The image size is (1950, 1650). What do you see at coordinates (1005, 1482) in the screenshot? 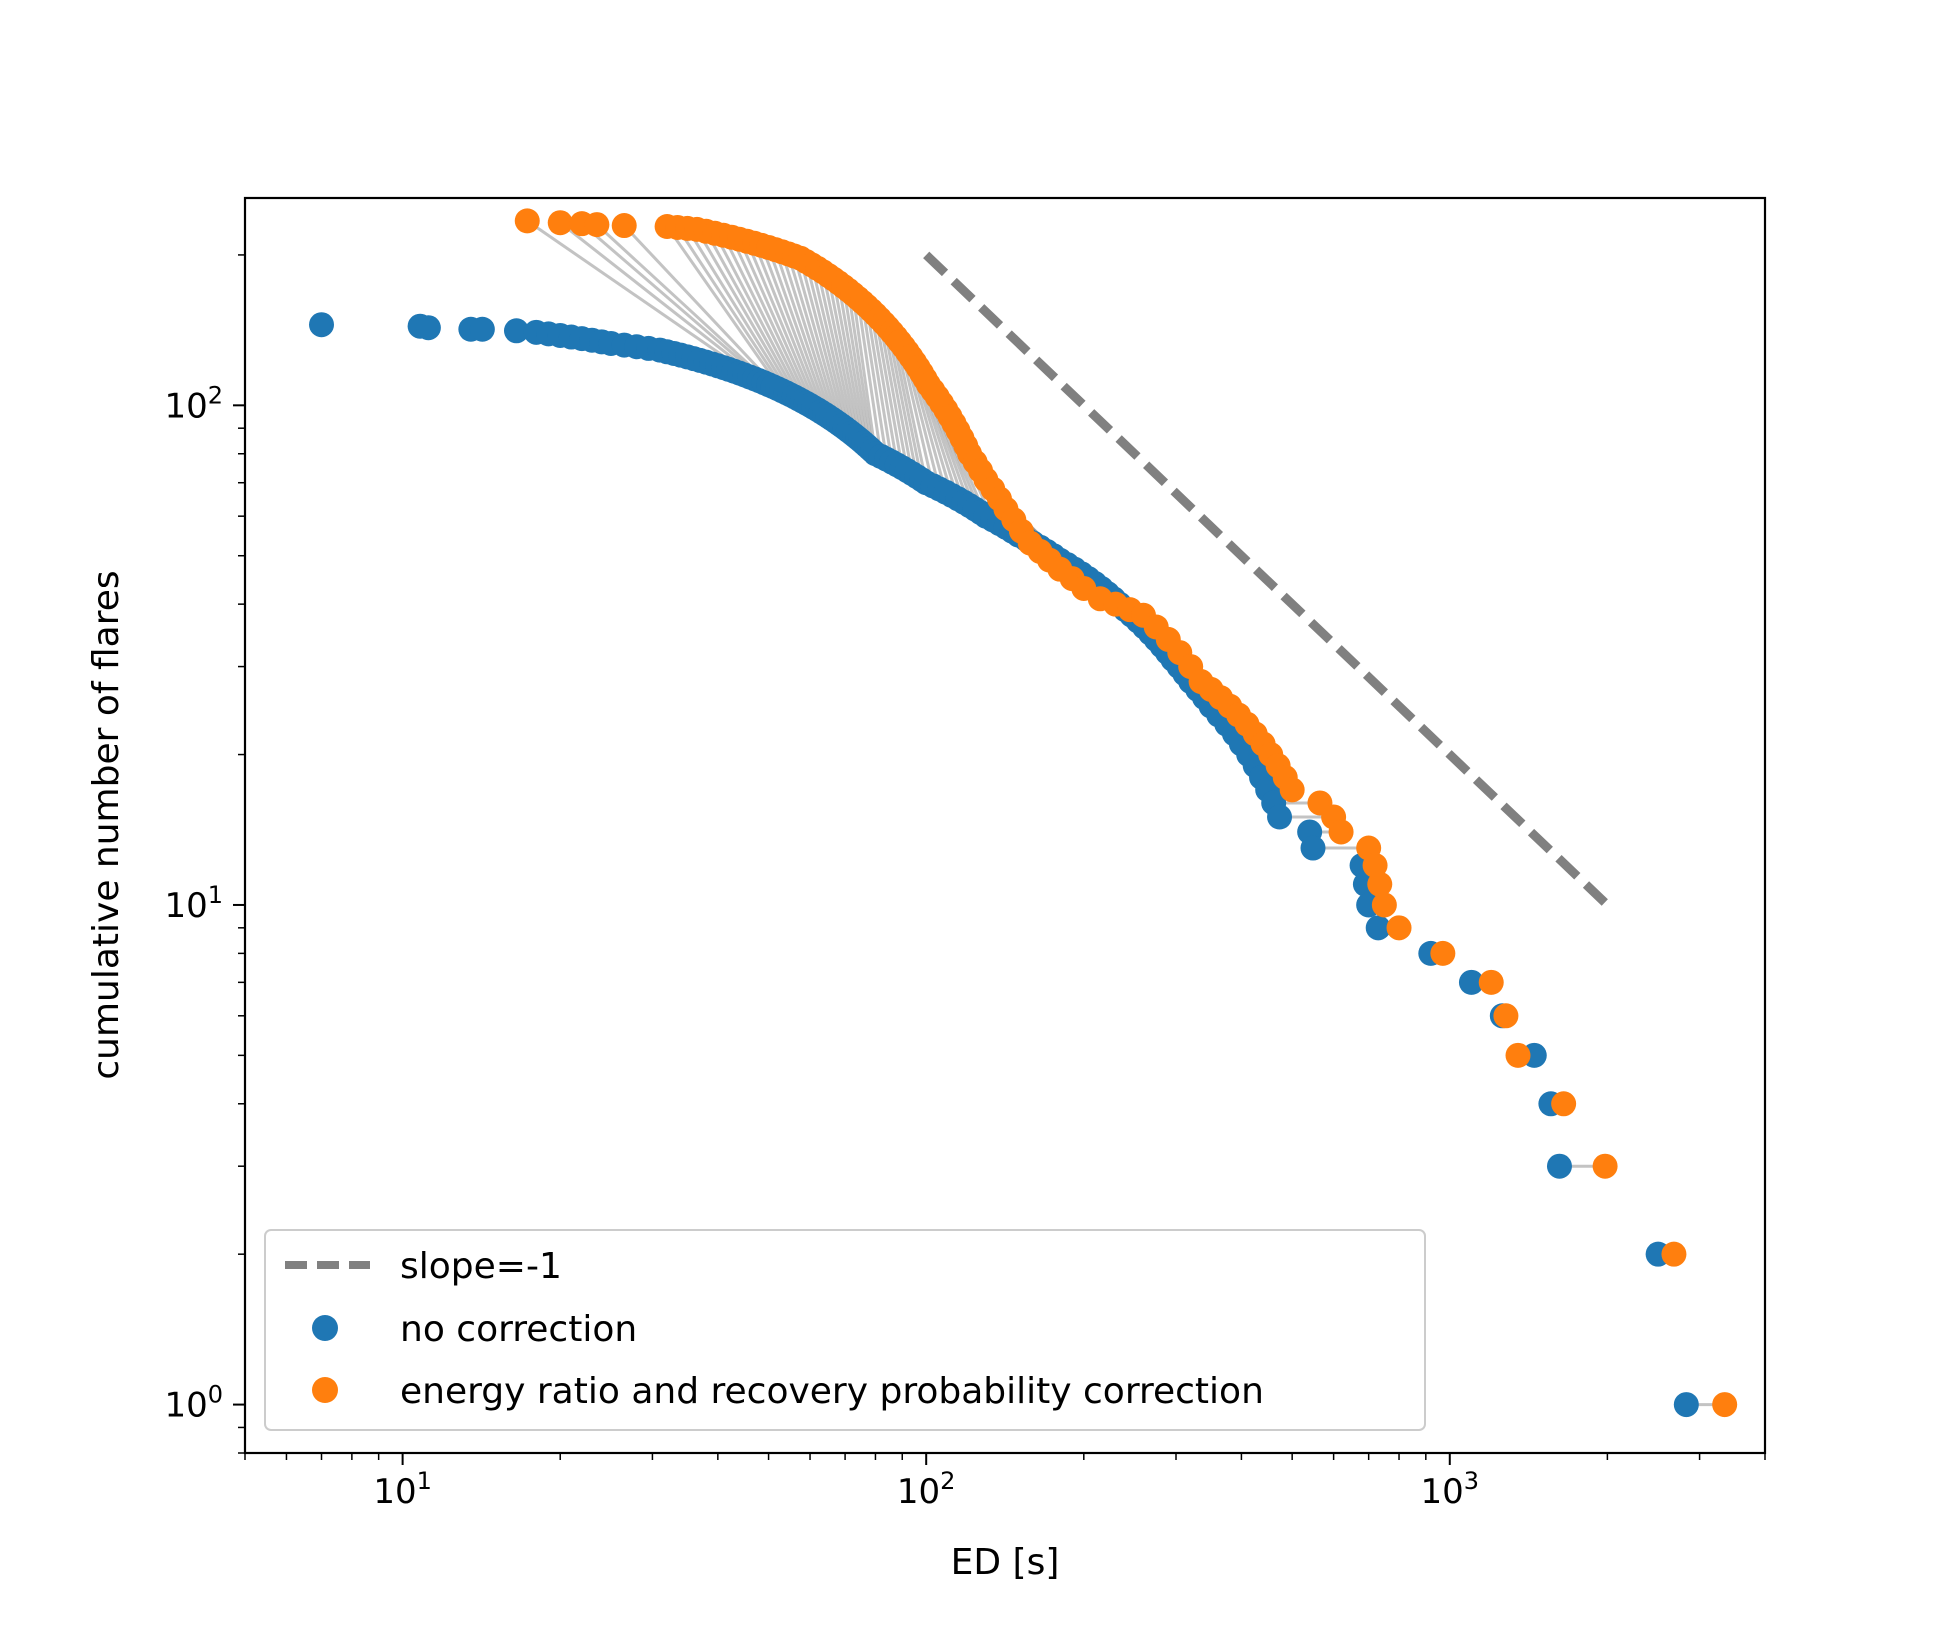
I see `x-axis: 10¹ 10² 10³` at bounding box center [1005, 1482].